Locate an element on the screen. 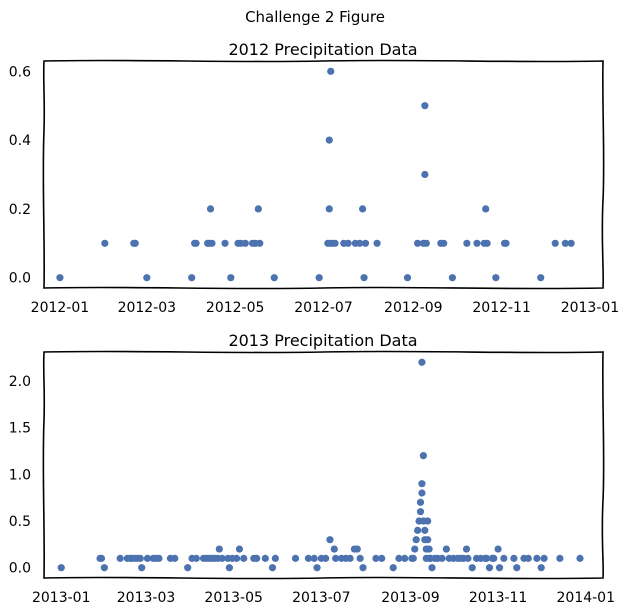 The height and width of the screenshot is (614, 630). x-tick-label: 2012-07 is located at coordinates (323, 308).